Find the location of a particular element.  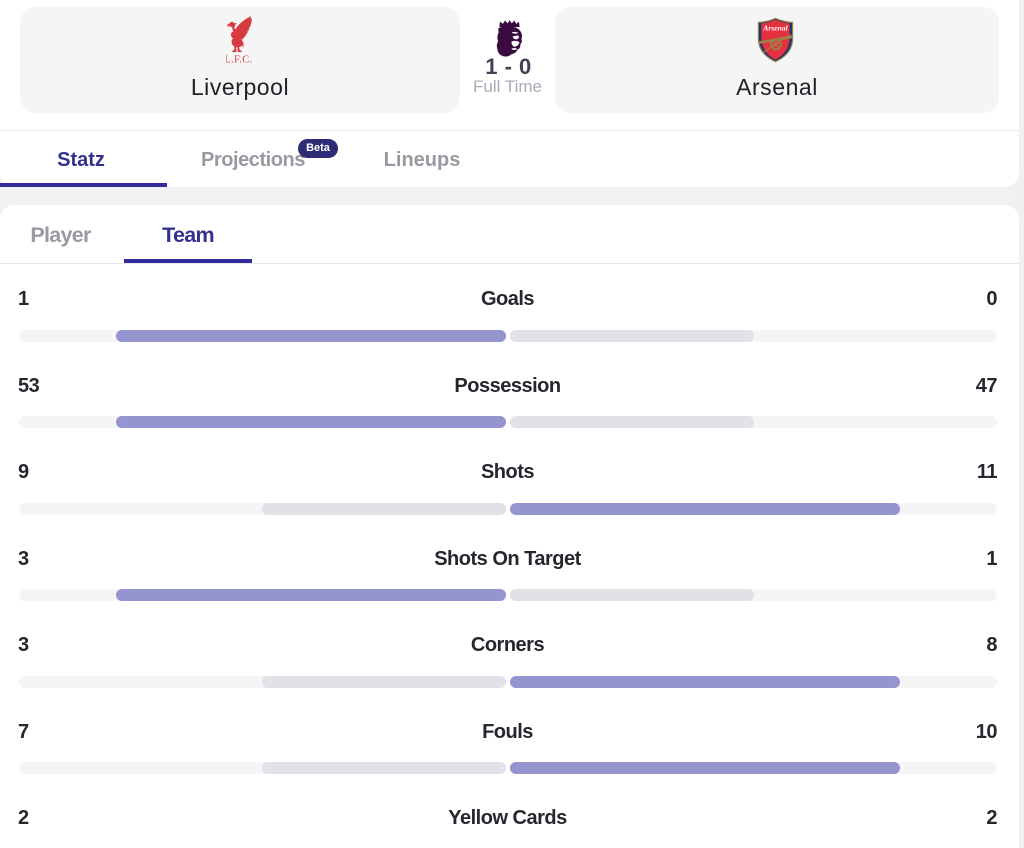

svg-text: L.F.C. is located at coordinates (239, 60).